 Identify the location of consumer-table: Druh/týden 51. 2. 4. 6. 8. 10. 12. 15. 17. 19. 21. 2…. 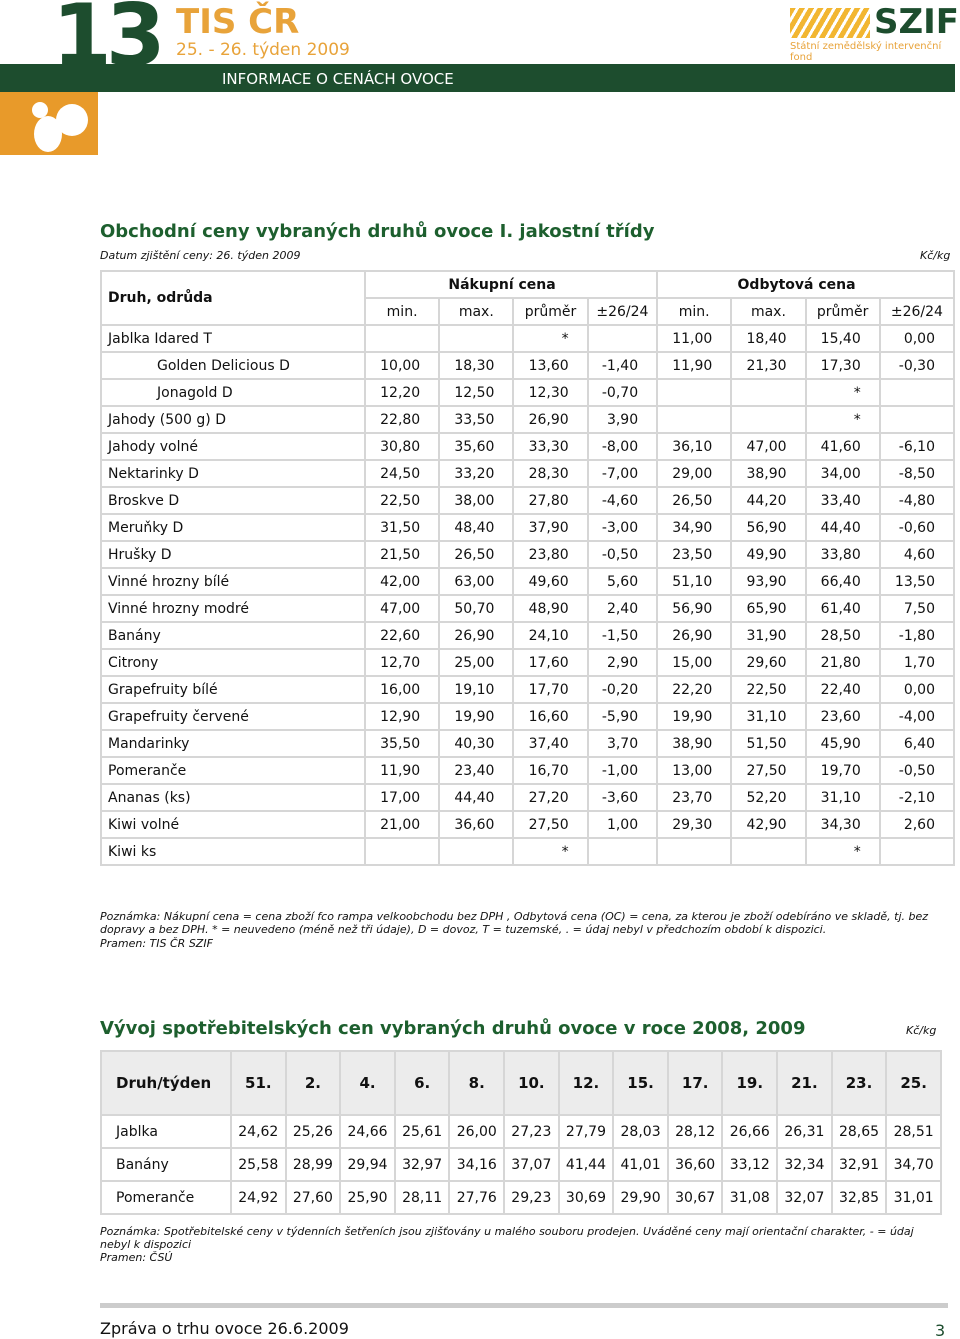
(521, 1132).